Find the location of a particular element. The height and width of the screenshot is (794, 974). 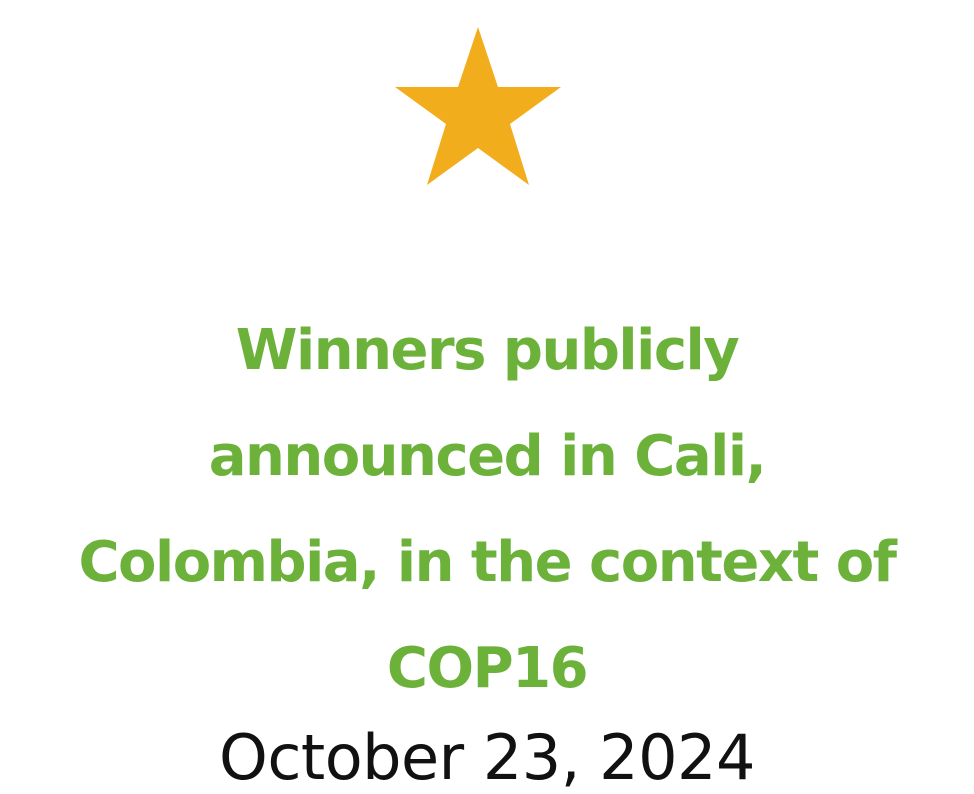

star-shape is located at coordinates (478, 106).